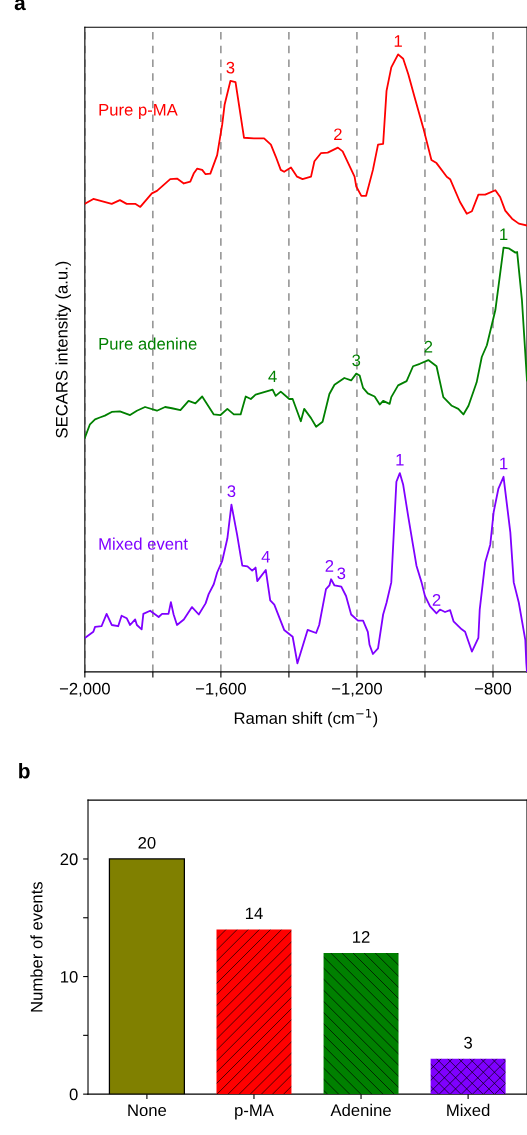  I want to click on text: Pure p-MA, so click(138, 111).